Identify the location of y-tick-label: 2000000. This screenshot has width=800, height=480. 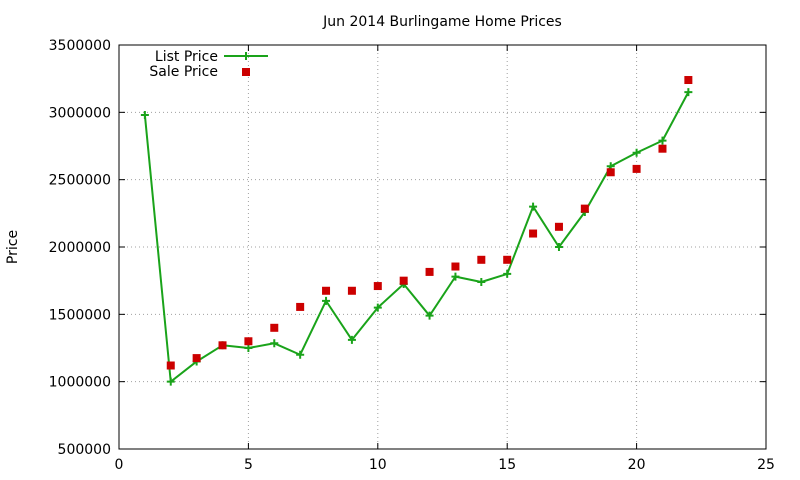
(80, 248).